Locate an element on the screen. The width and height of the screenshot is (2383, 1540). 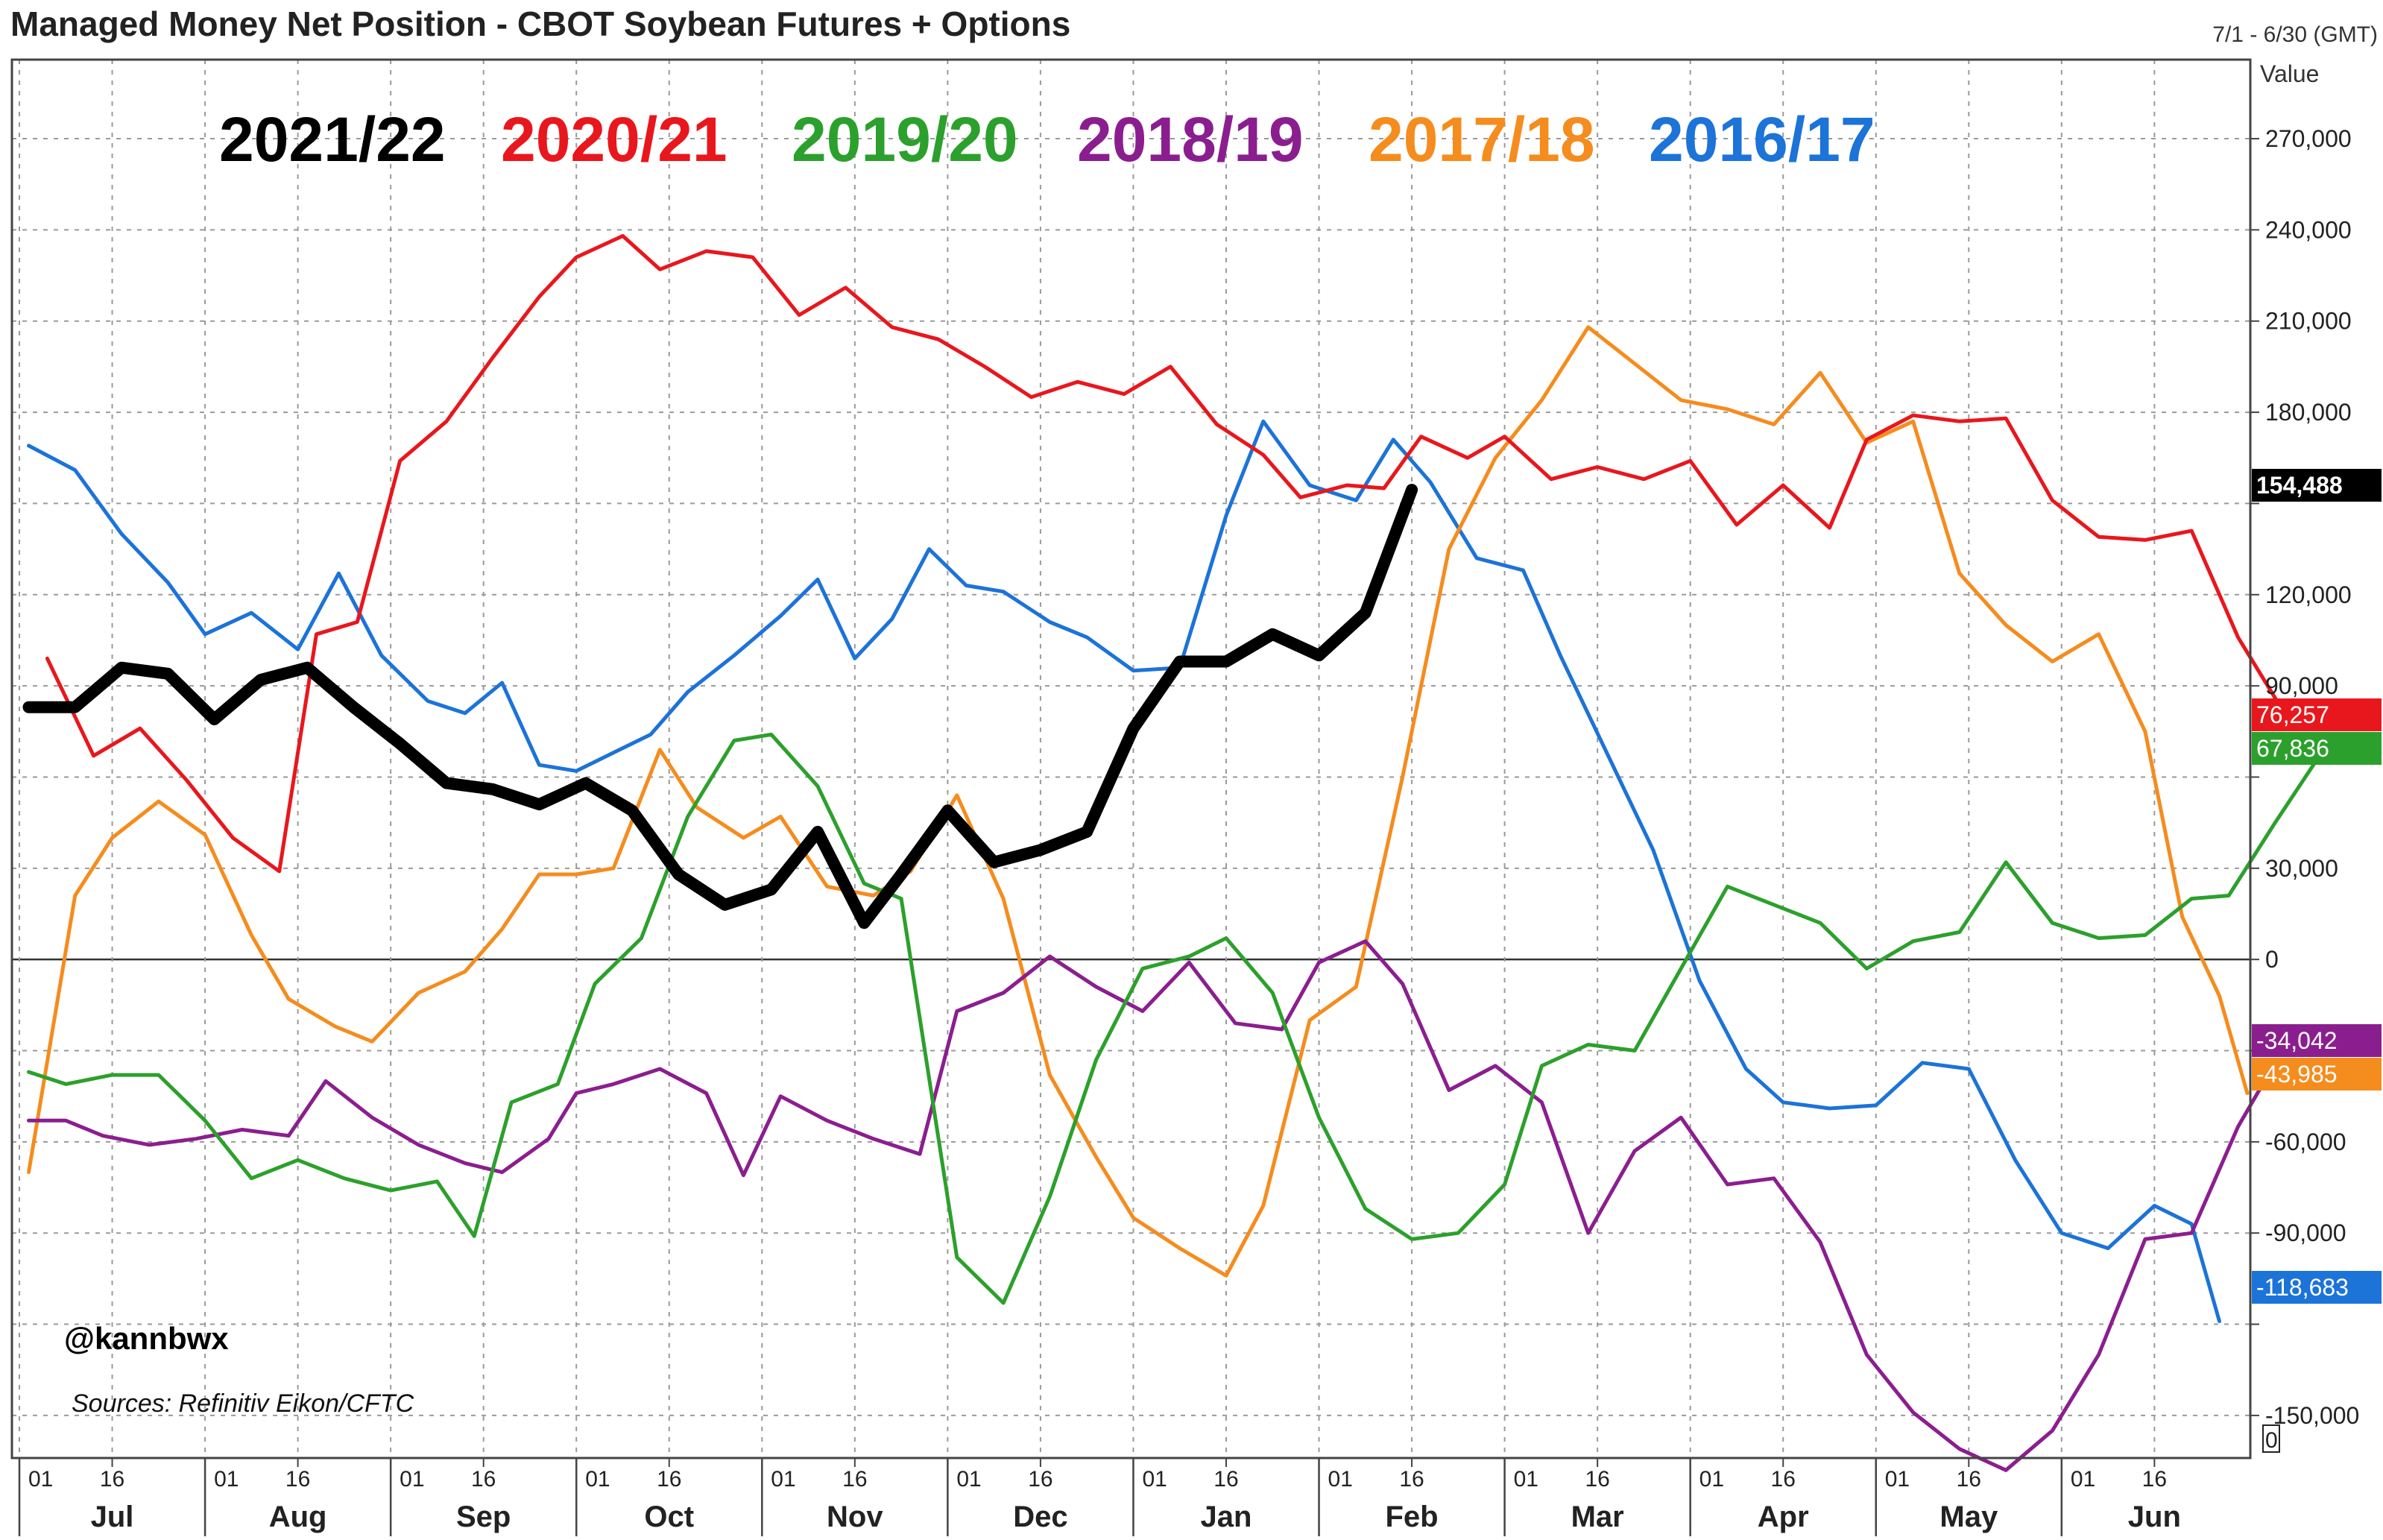
x-month-label: Jan is located at coordinates (1226, 1516).